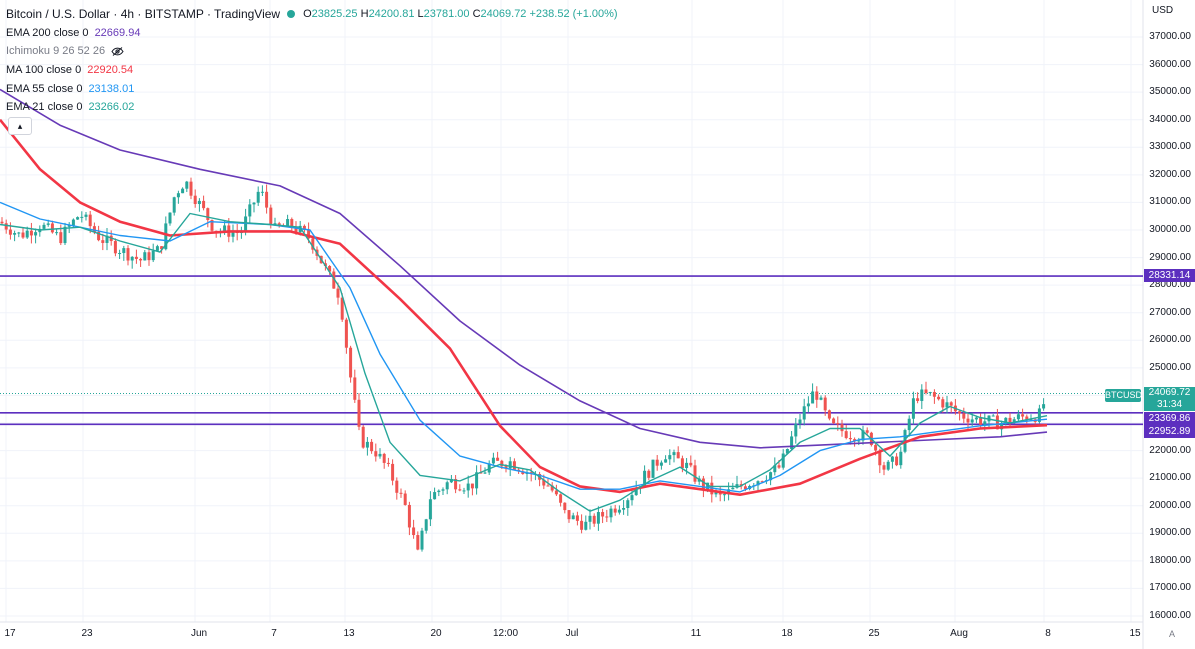 This screenshot has height=649, width=1195. I want to click on level-tag-2: 23369.86, so click(1169, 418).